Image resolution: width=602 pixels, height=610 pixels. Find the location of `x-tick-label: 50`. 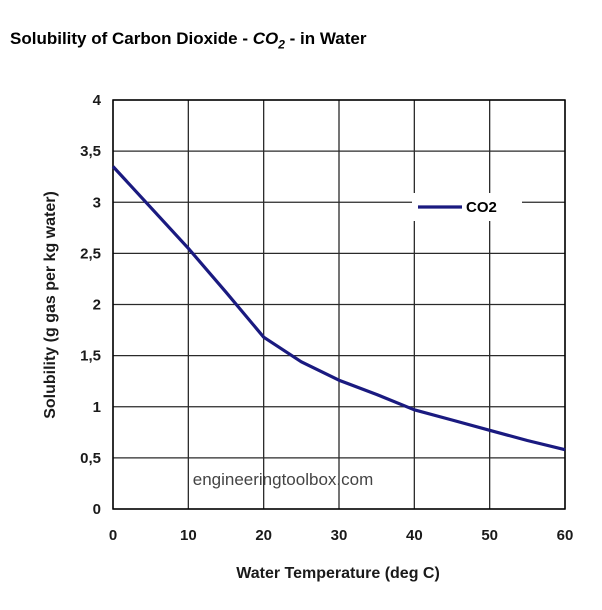

x-tick-label: 50 is located at coordinates (489, 535).